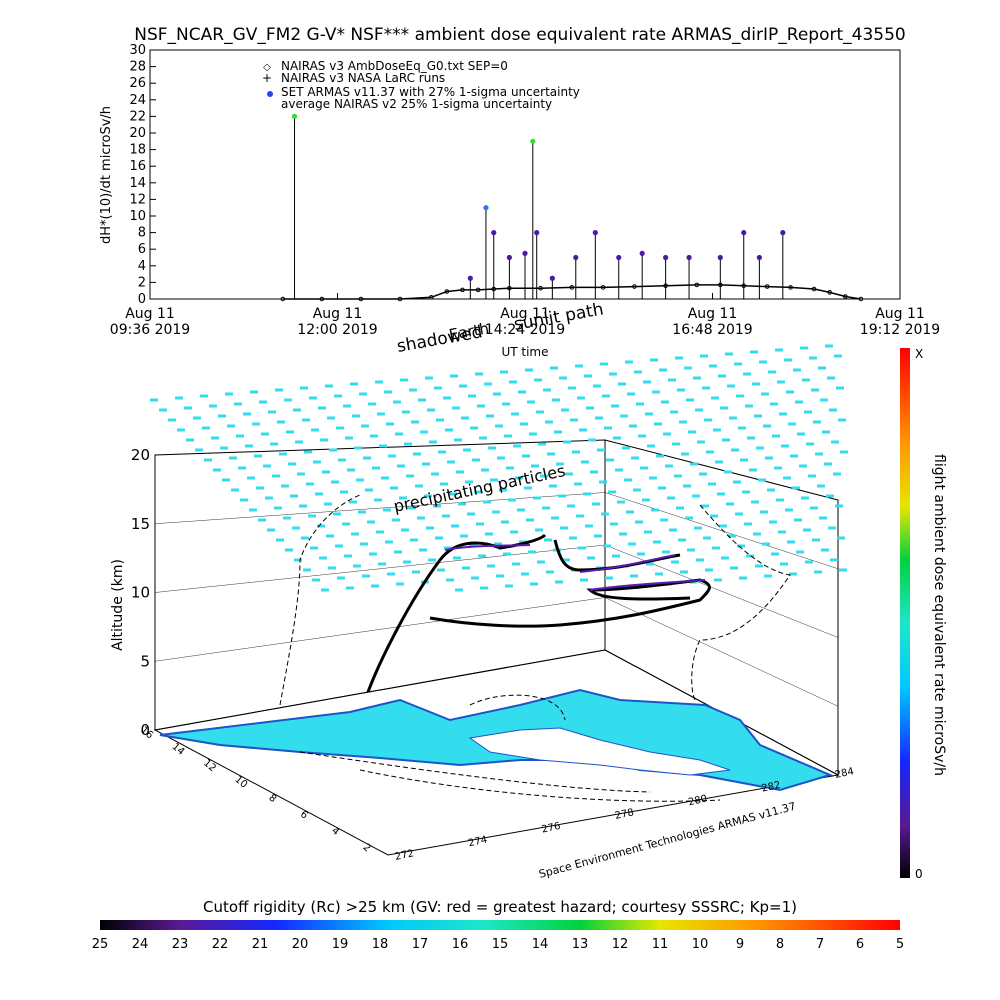 The height and width of the screenshot is (1000, 1000). I want to click on z-tick-label: 0, so click(145, 730).